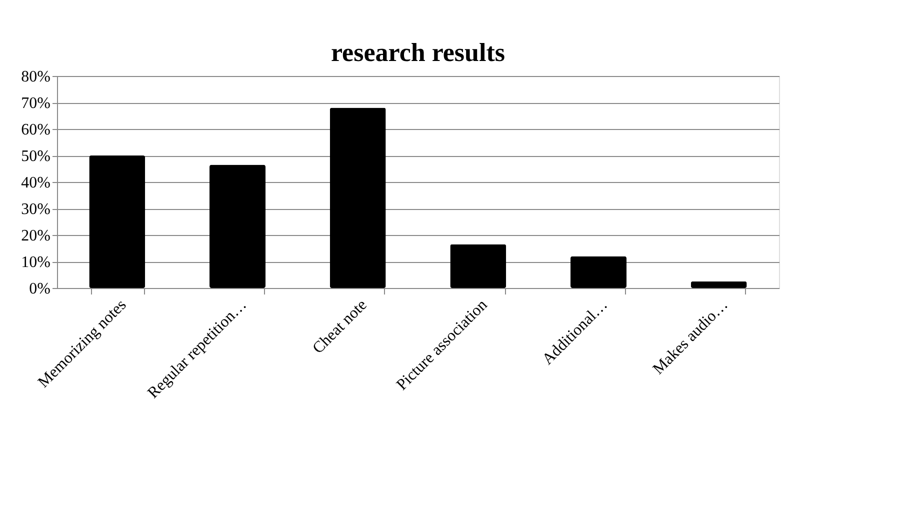 The height and width of the screenshot is (511, 904). Describe the element at coordinates (35, 209) in the screenshot. I see `y-tick-label: 30%` at that location.